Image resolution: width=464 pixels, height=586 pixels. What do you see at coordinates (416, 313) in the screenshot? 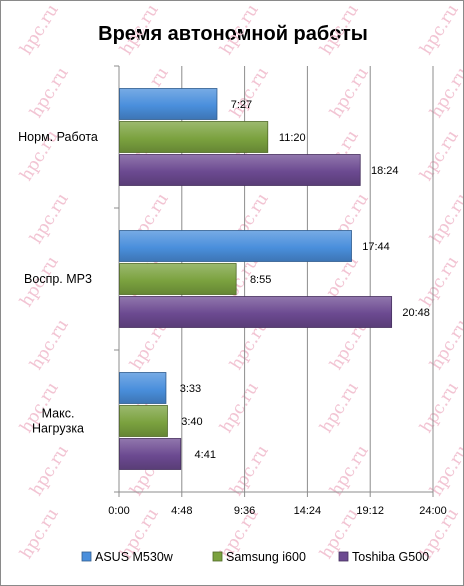
I see `data-label: 20:48` at bounding box center [416, 313].